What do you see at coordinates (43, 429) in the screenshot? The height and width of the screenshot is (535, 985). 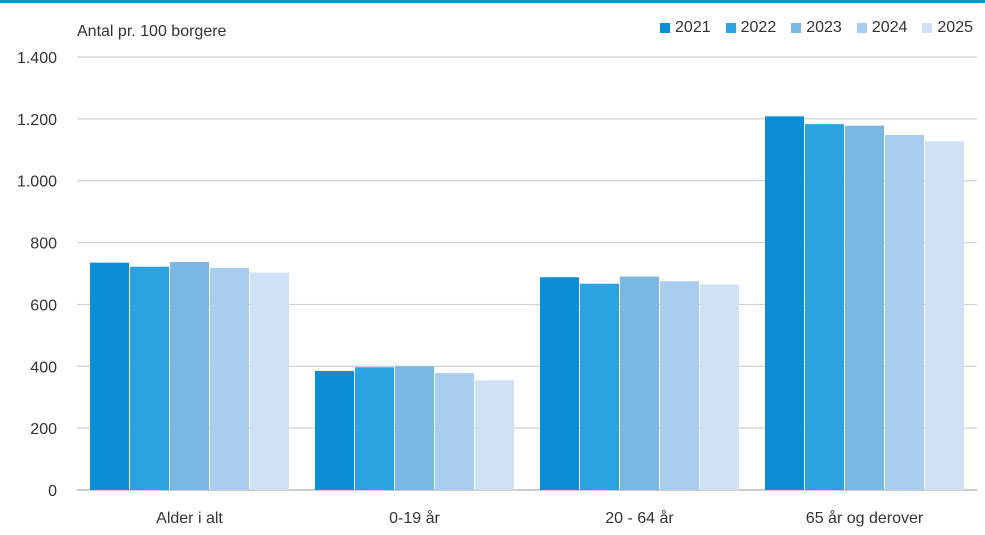 I see `y-tick-label: 200` at bounding box center [43, 429].